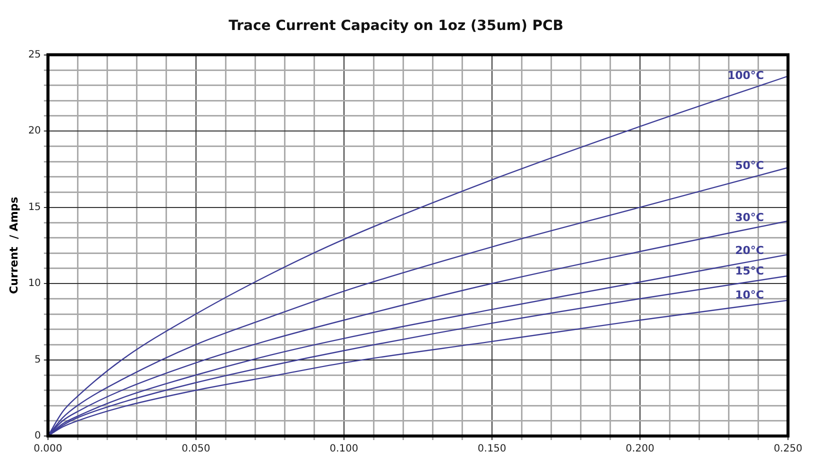 Image resolution: width=816 pixels, height=462 pixels. Describe the element at coordinates (745, 75) in the screenshot. I see `series-label: 100°C` at that location.